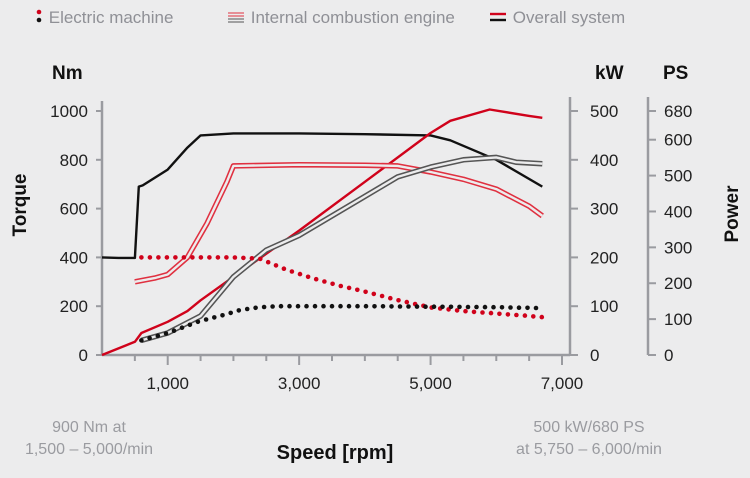 This screenshot has height=478, width=750. Describe the element at coordinates (609, 73) in the screenshot. I see `kw-unit-label: kW` at that location.